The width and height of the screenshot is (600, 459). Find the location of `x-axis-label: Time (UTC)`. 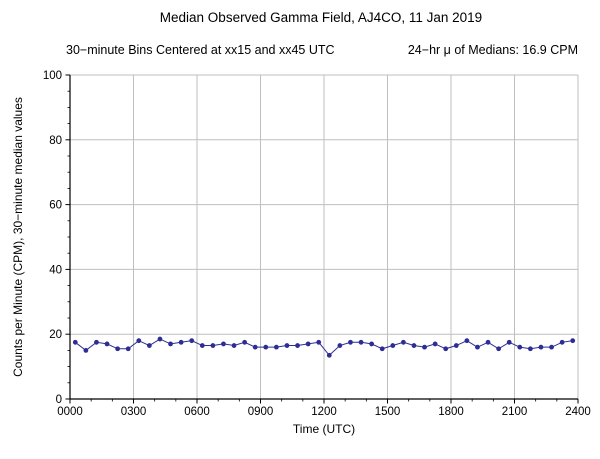

x-axis-label: Time (UTC) is located at coordinates (324, 429).